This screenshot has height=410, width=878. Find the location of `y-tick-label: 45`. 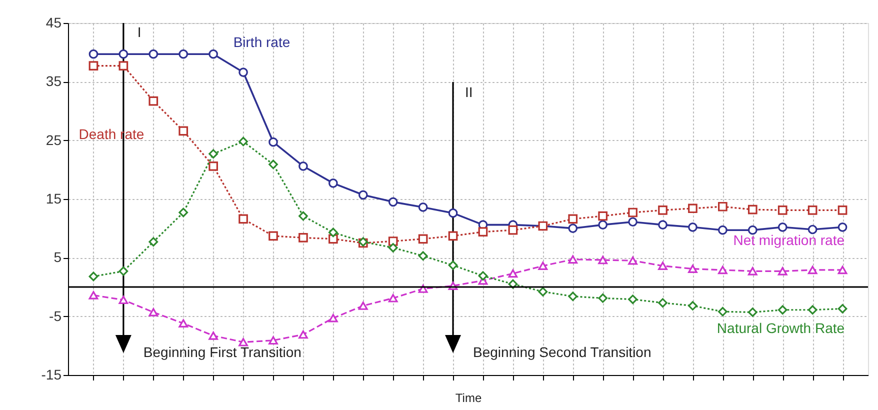

y-tick-label: 45 is located at coordinates (54, 22).